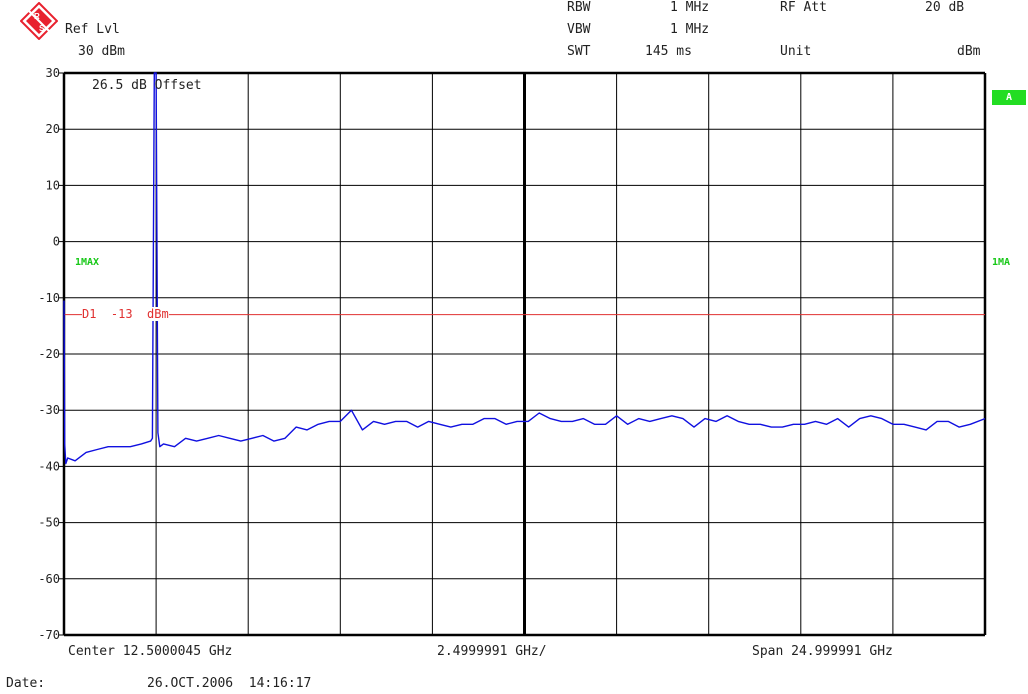  I want to click on display-line-label: D1 -13 dBm, so click(125, 314).